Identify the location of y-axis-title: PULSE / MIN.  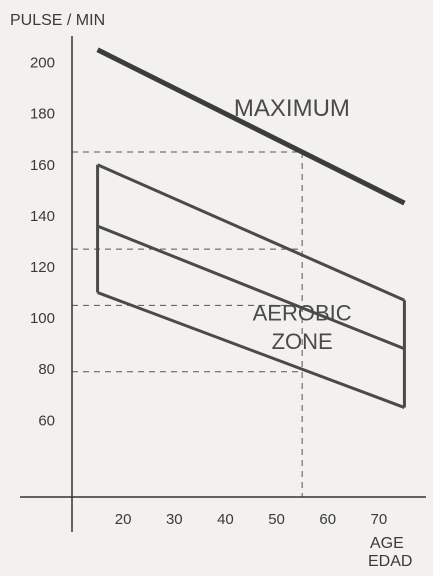
(57, 20).